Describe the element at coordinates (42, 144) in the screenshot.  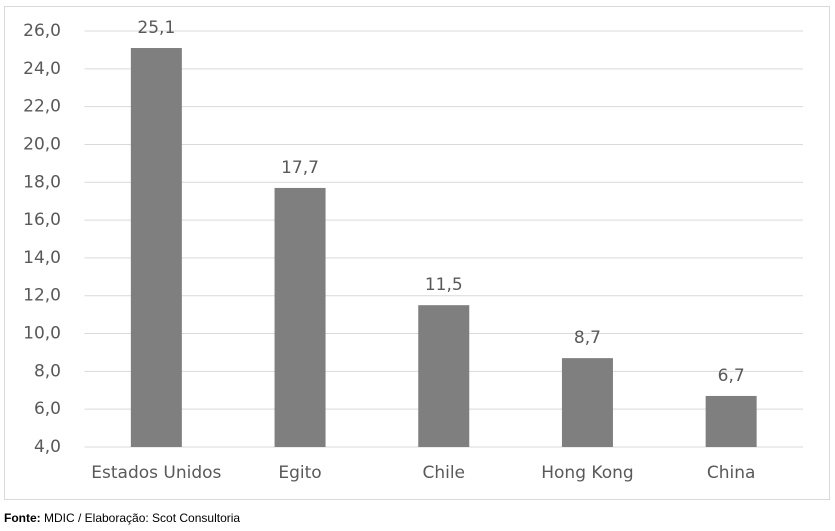
I see `y-tick-label: 20,0` at that location.